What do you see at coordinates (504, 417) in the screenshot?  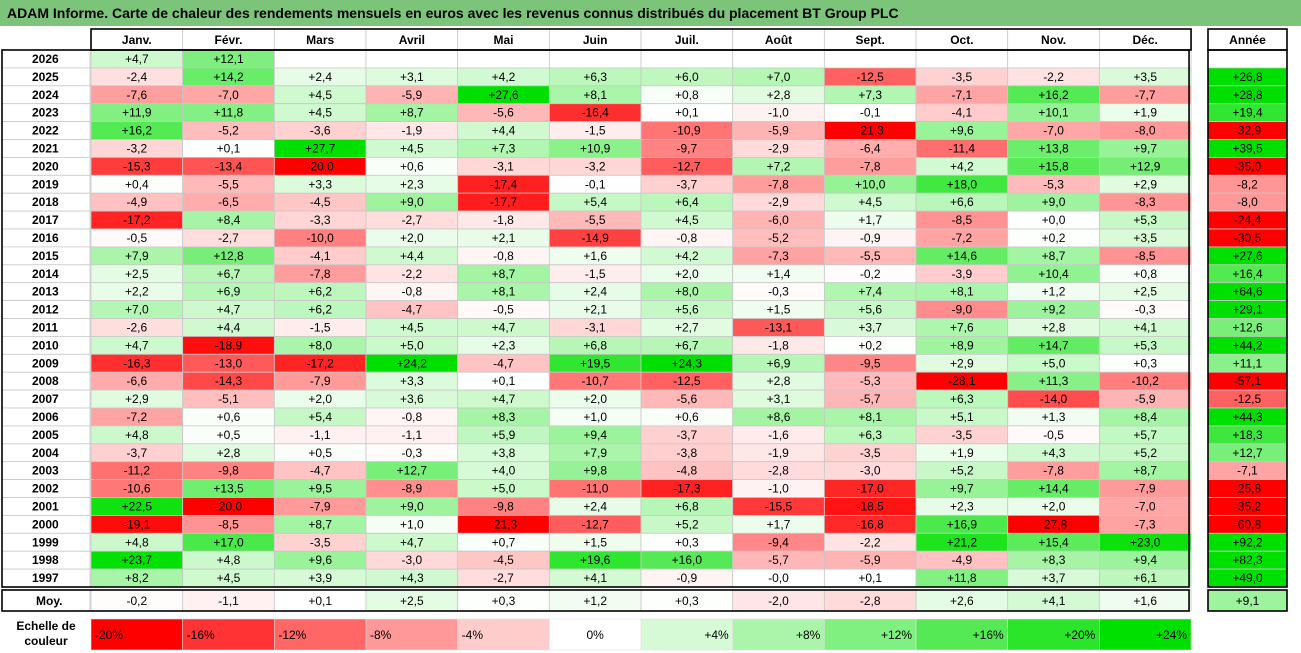 I see `cell-value: +8,3` at bounding box center [504, 417].